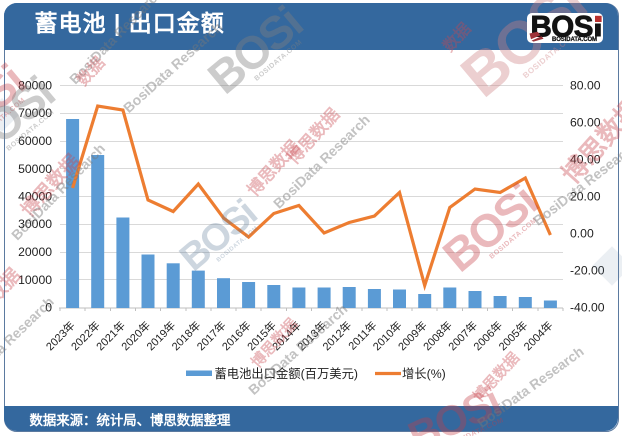 This screenshot has height=436, width=622. What do you see at coordinates (286, 373) in the screenshot?
I see `svg-text: 蓄电池出口金额(百万美元)` at bounding box center [286, 373].